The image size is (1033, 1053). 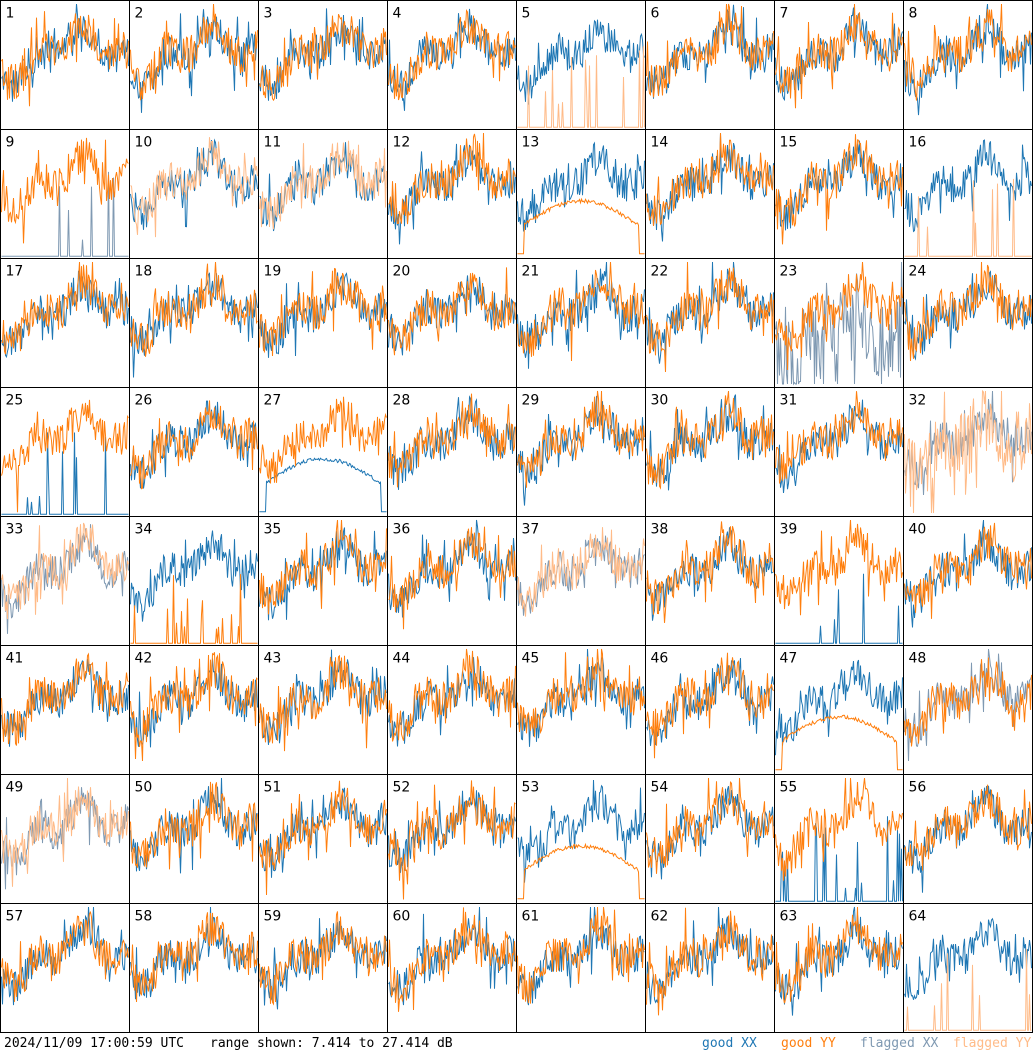 I want to click on panel-16: 16, so click(x=968, y=194).